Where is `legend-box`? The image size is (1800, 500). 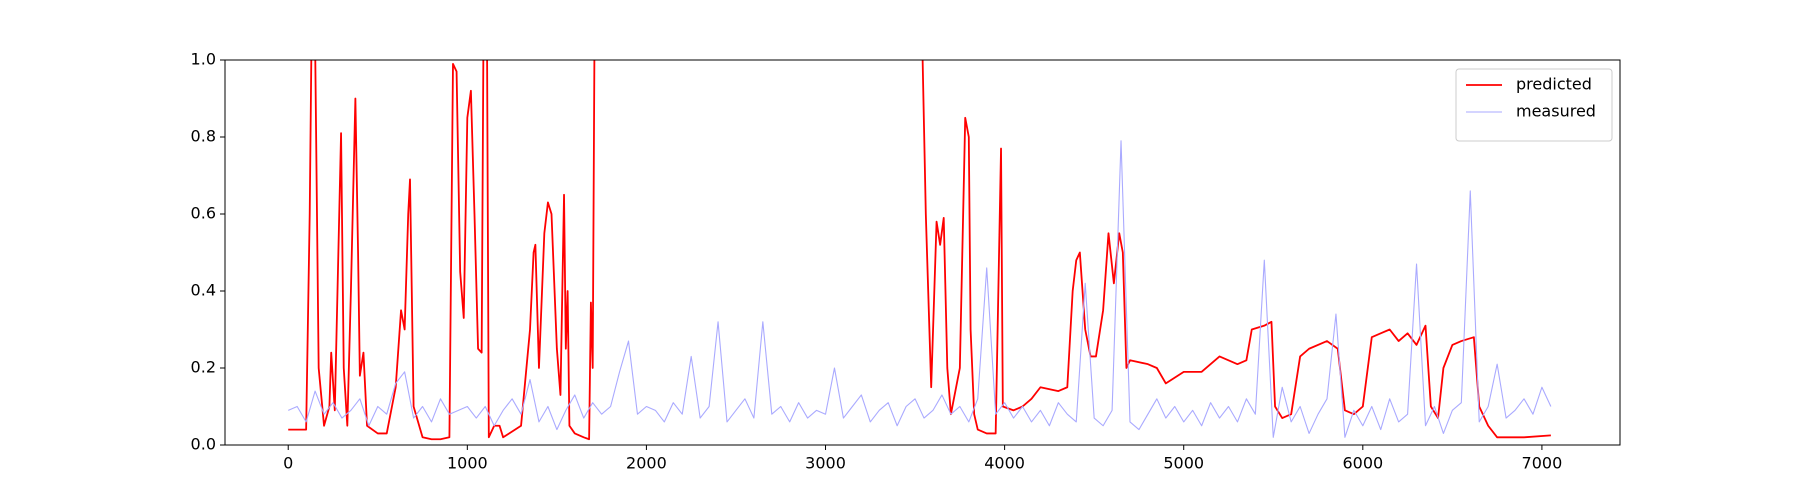 legend-box is located at coordinates (1534, 105).